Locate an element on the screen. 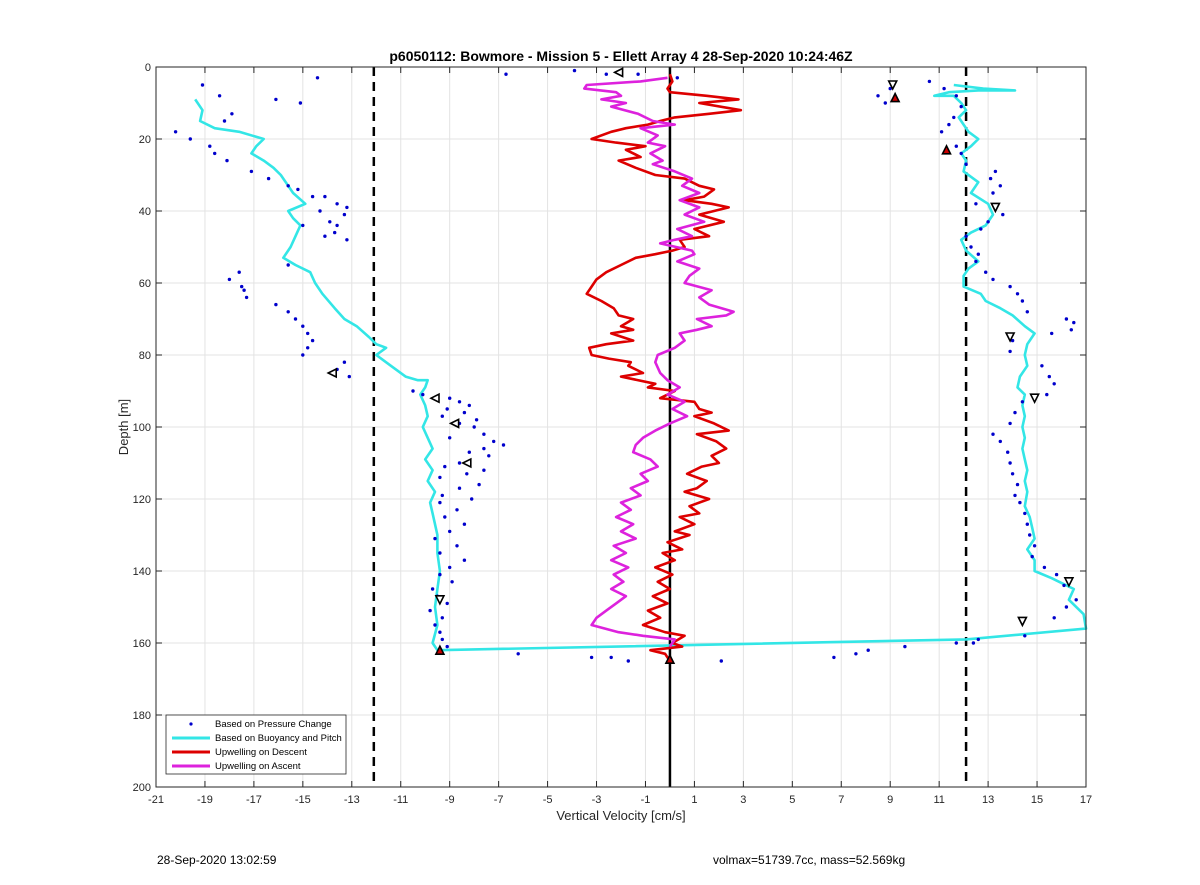  x-tick-label: -19 is located at coordinates (205, 800).